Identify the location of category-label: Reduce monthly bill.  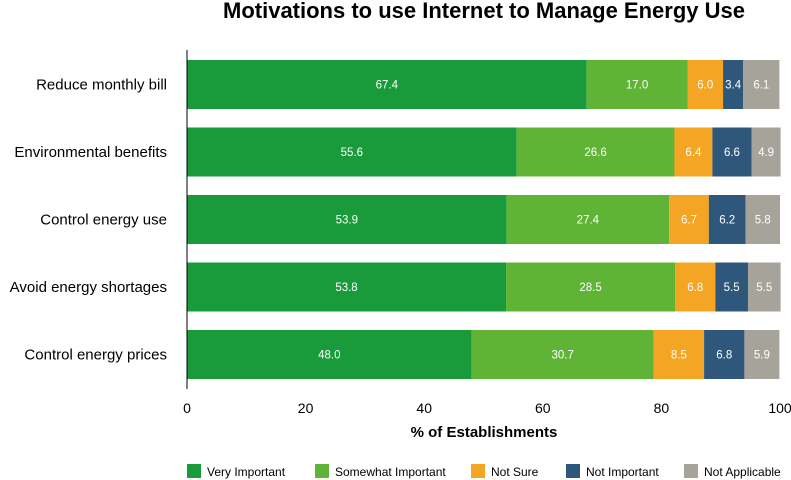
(101, 85).